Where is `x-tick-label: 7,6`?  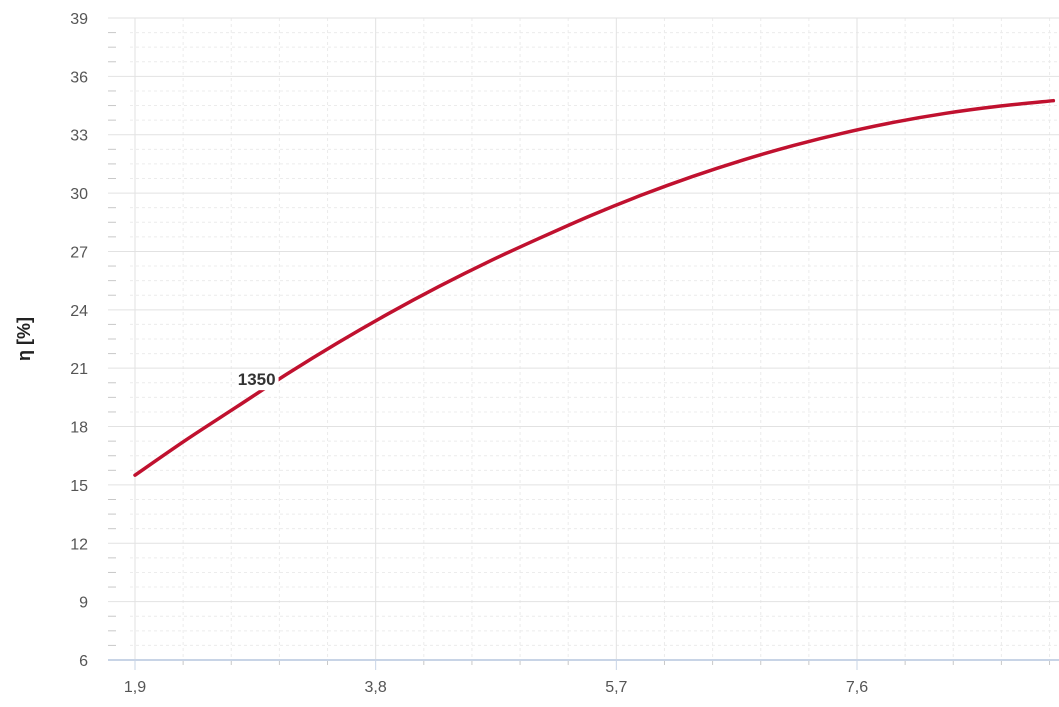
x-tick-label: 7,6 is located at coordinates (857, 687).